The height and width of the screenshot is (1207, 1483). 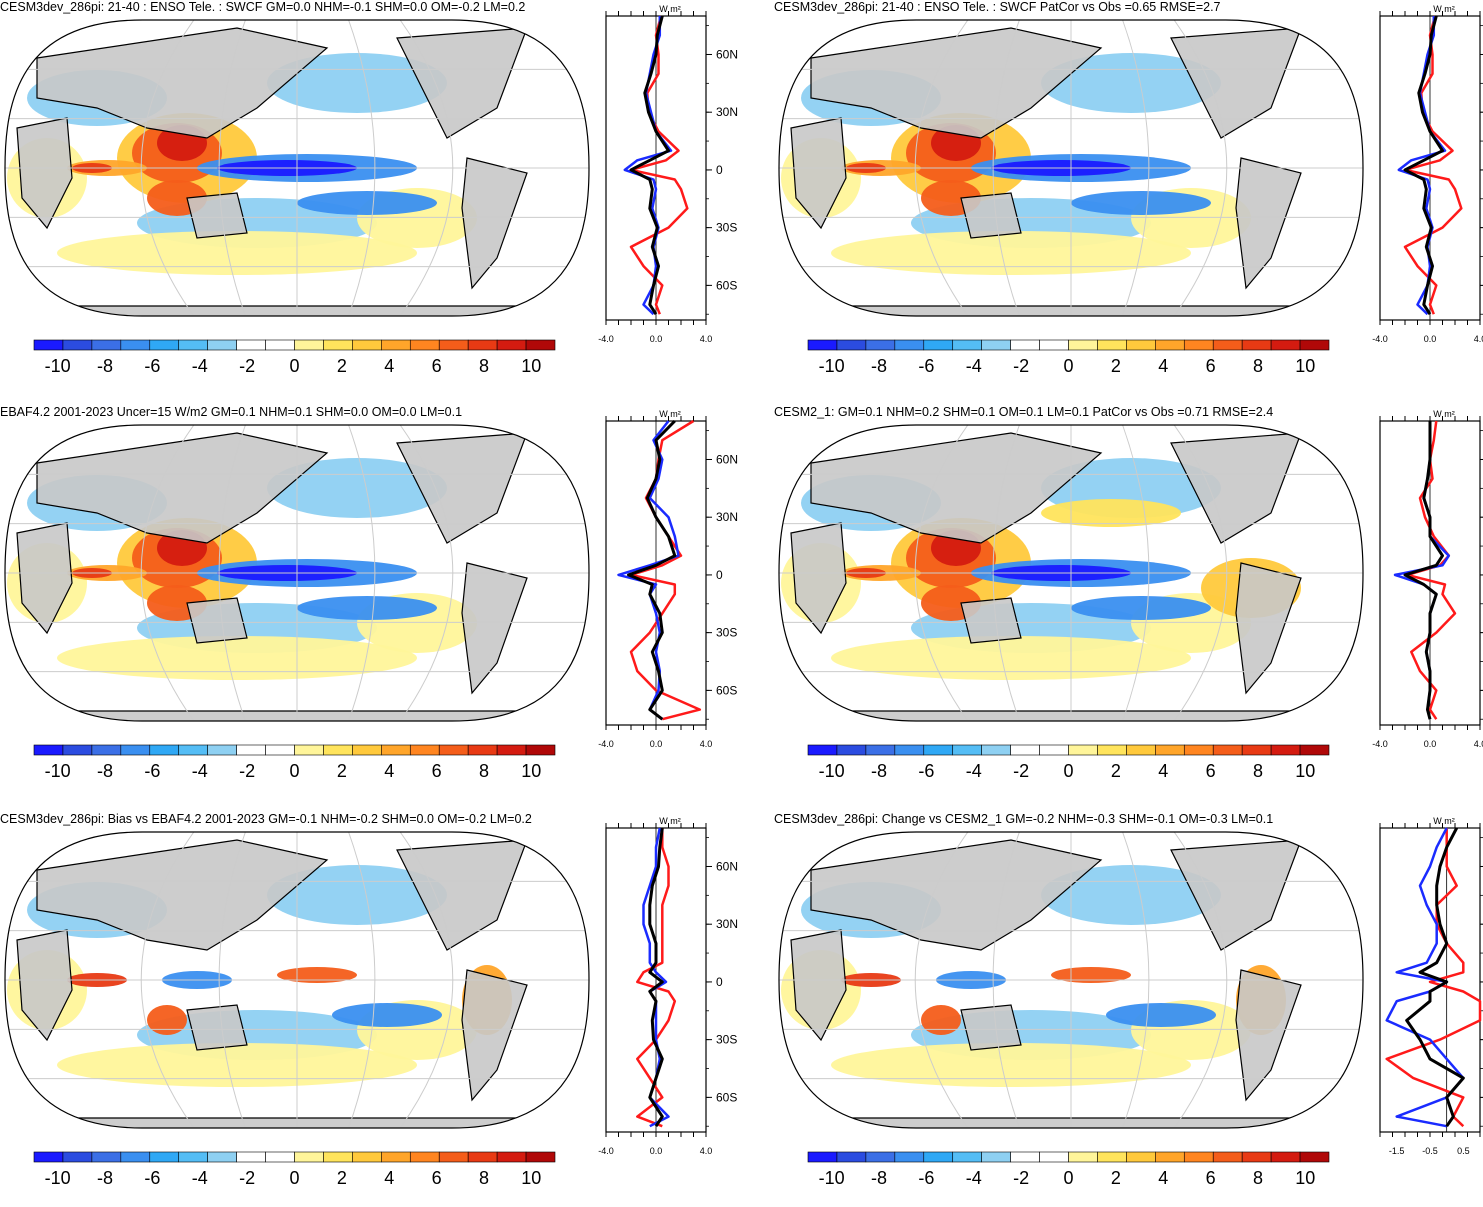 What do you see at coordinates (484, 771) in the screenshot?
I see `colorbar-tick-label: 8` at bounding box center [484, 771].